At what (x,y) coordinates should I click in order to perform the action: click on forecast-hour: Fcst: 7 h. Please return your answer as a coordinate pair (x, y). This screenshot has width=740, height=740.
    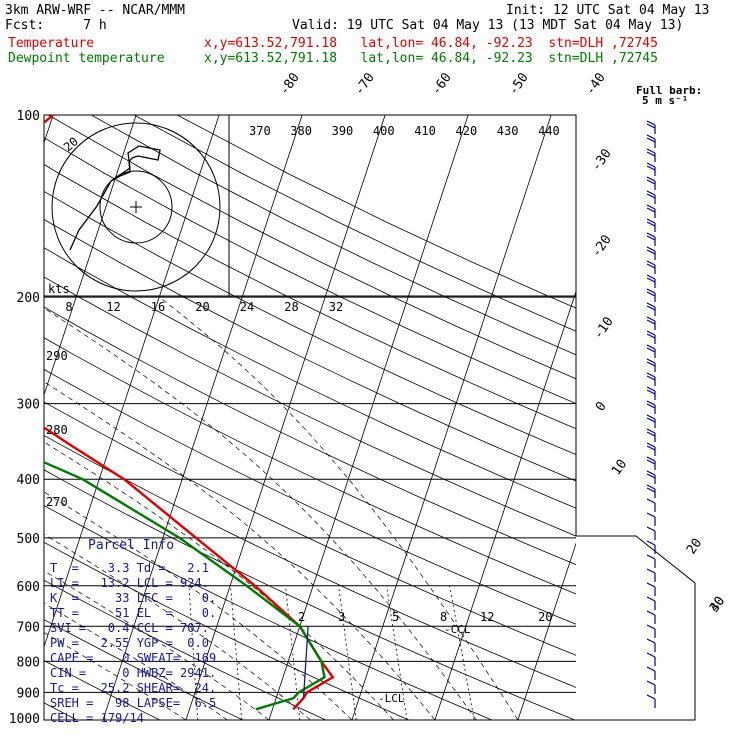
    Looking at the image, I should click on (56, 25).